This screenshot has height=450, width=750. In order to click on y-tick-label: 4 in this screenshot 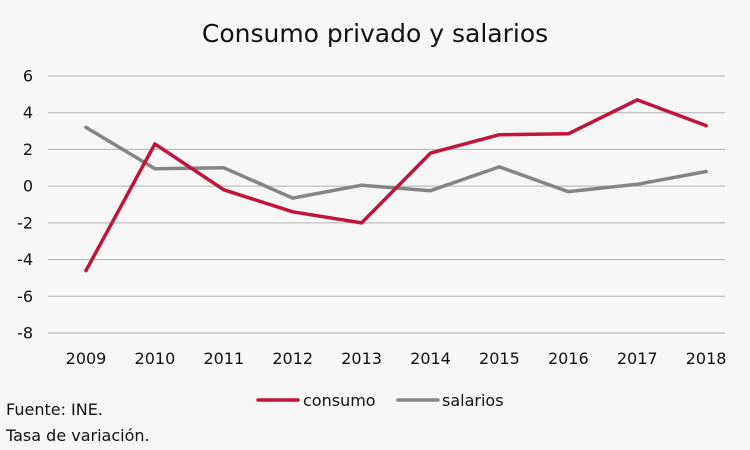, I will do `click(28, 112)`.